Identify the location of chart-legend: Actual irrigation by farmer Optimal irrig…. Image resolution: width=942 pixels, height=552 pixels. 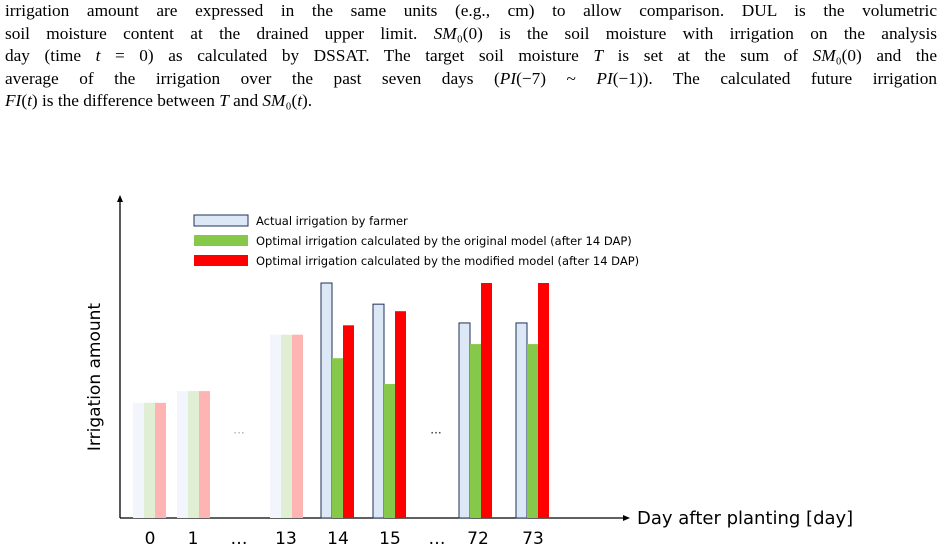
(416, 241).